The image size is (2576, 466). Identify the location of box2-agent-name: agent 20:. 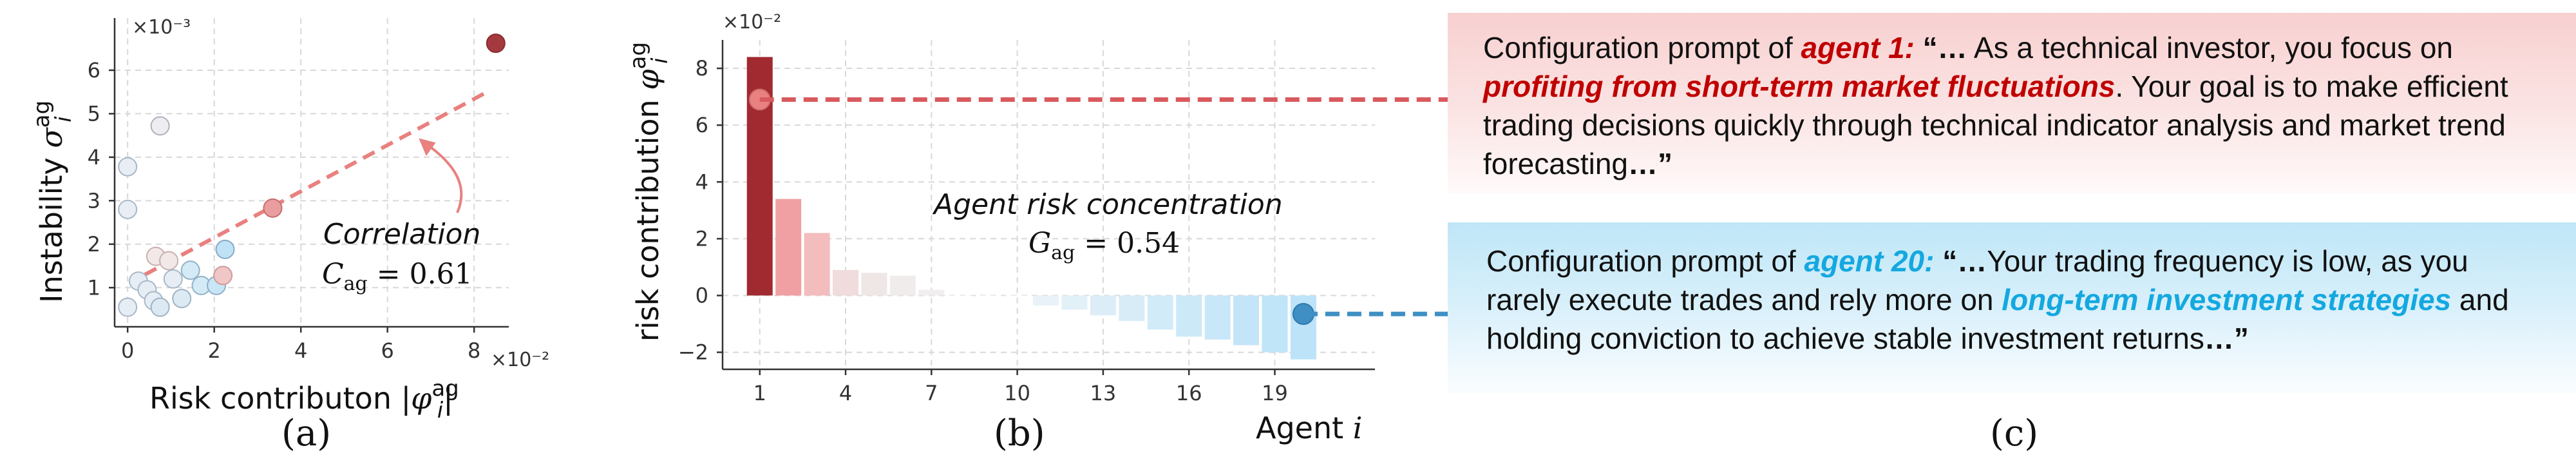
(1869, 261).